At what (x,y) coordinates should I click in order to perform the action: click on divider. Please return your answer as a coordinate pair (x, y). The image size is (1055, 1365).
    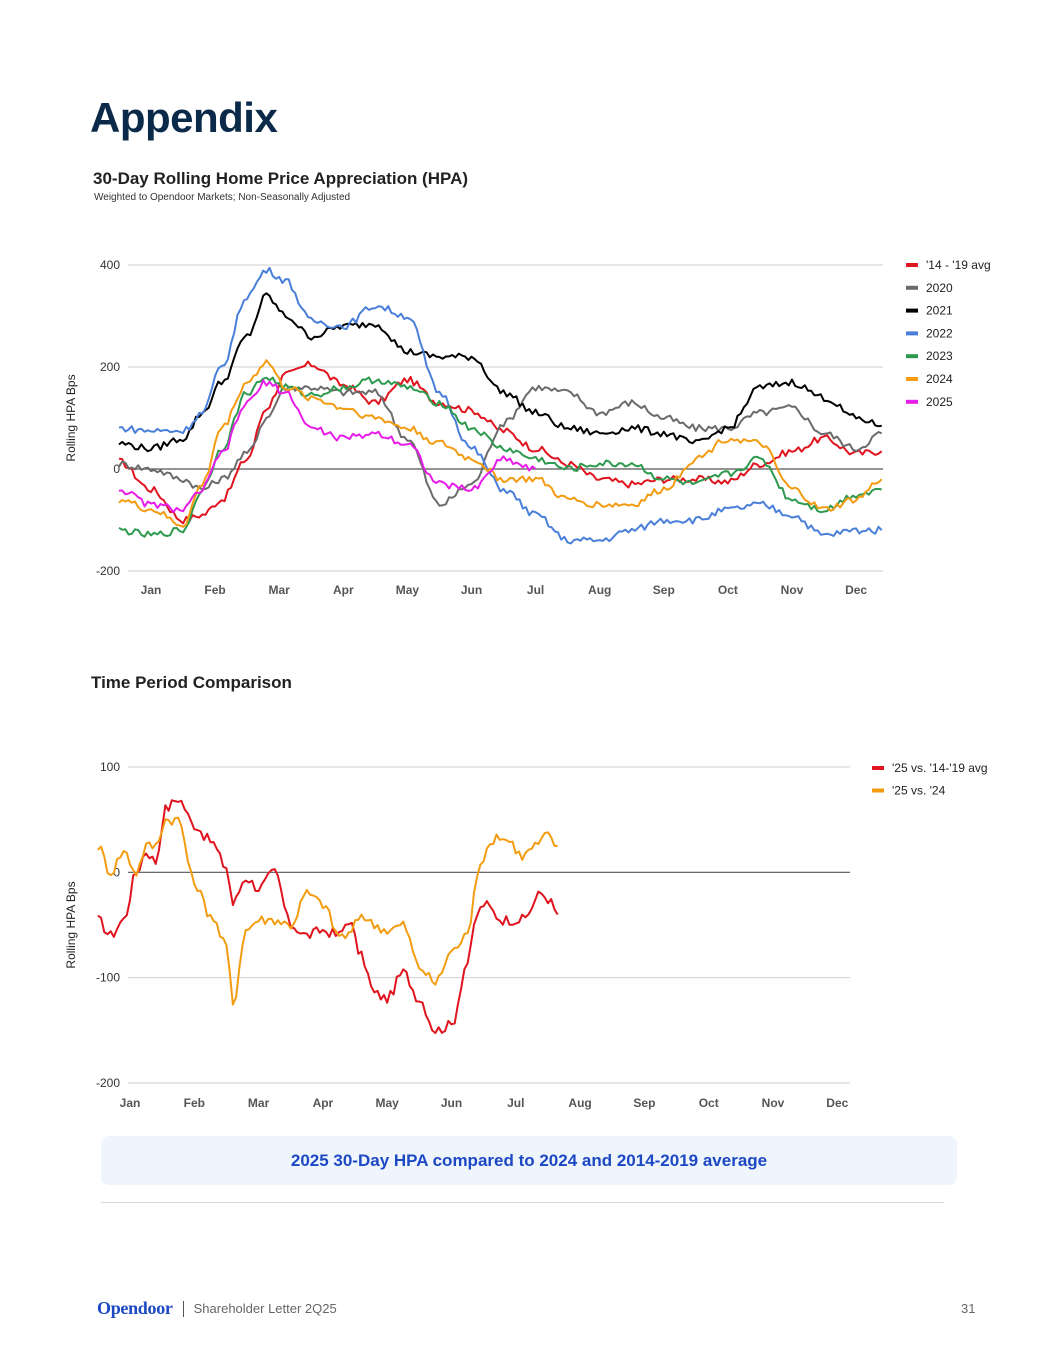
    Looking at the image, I should click on (522, 1202).